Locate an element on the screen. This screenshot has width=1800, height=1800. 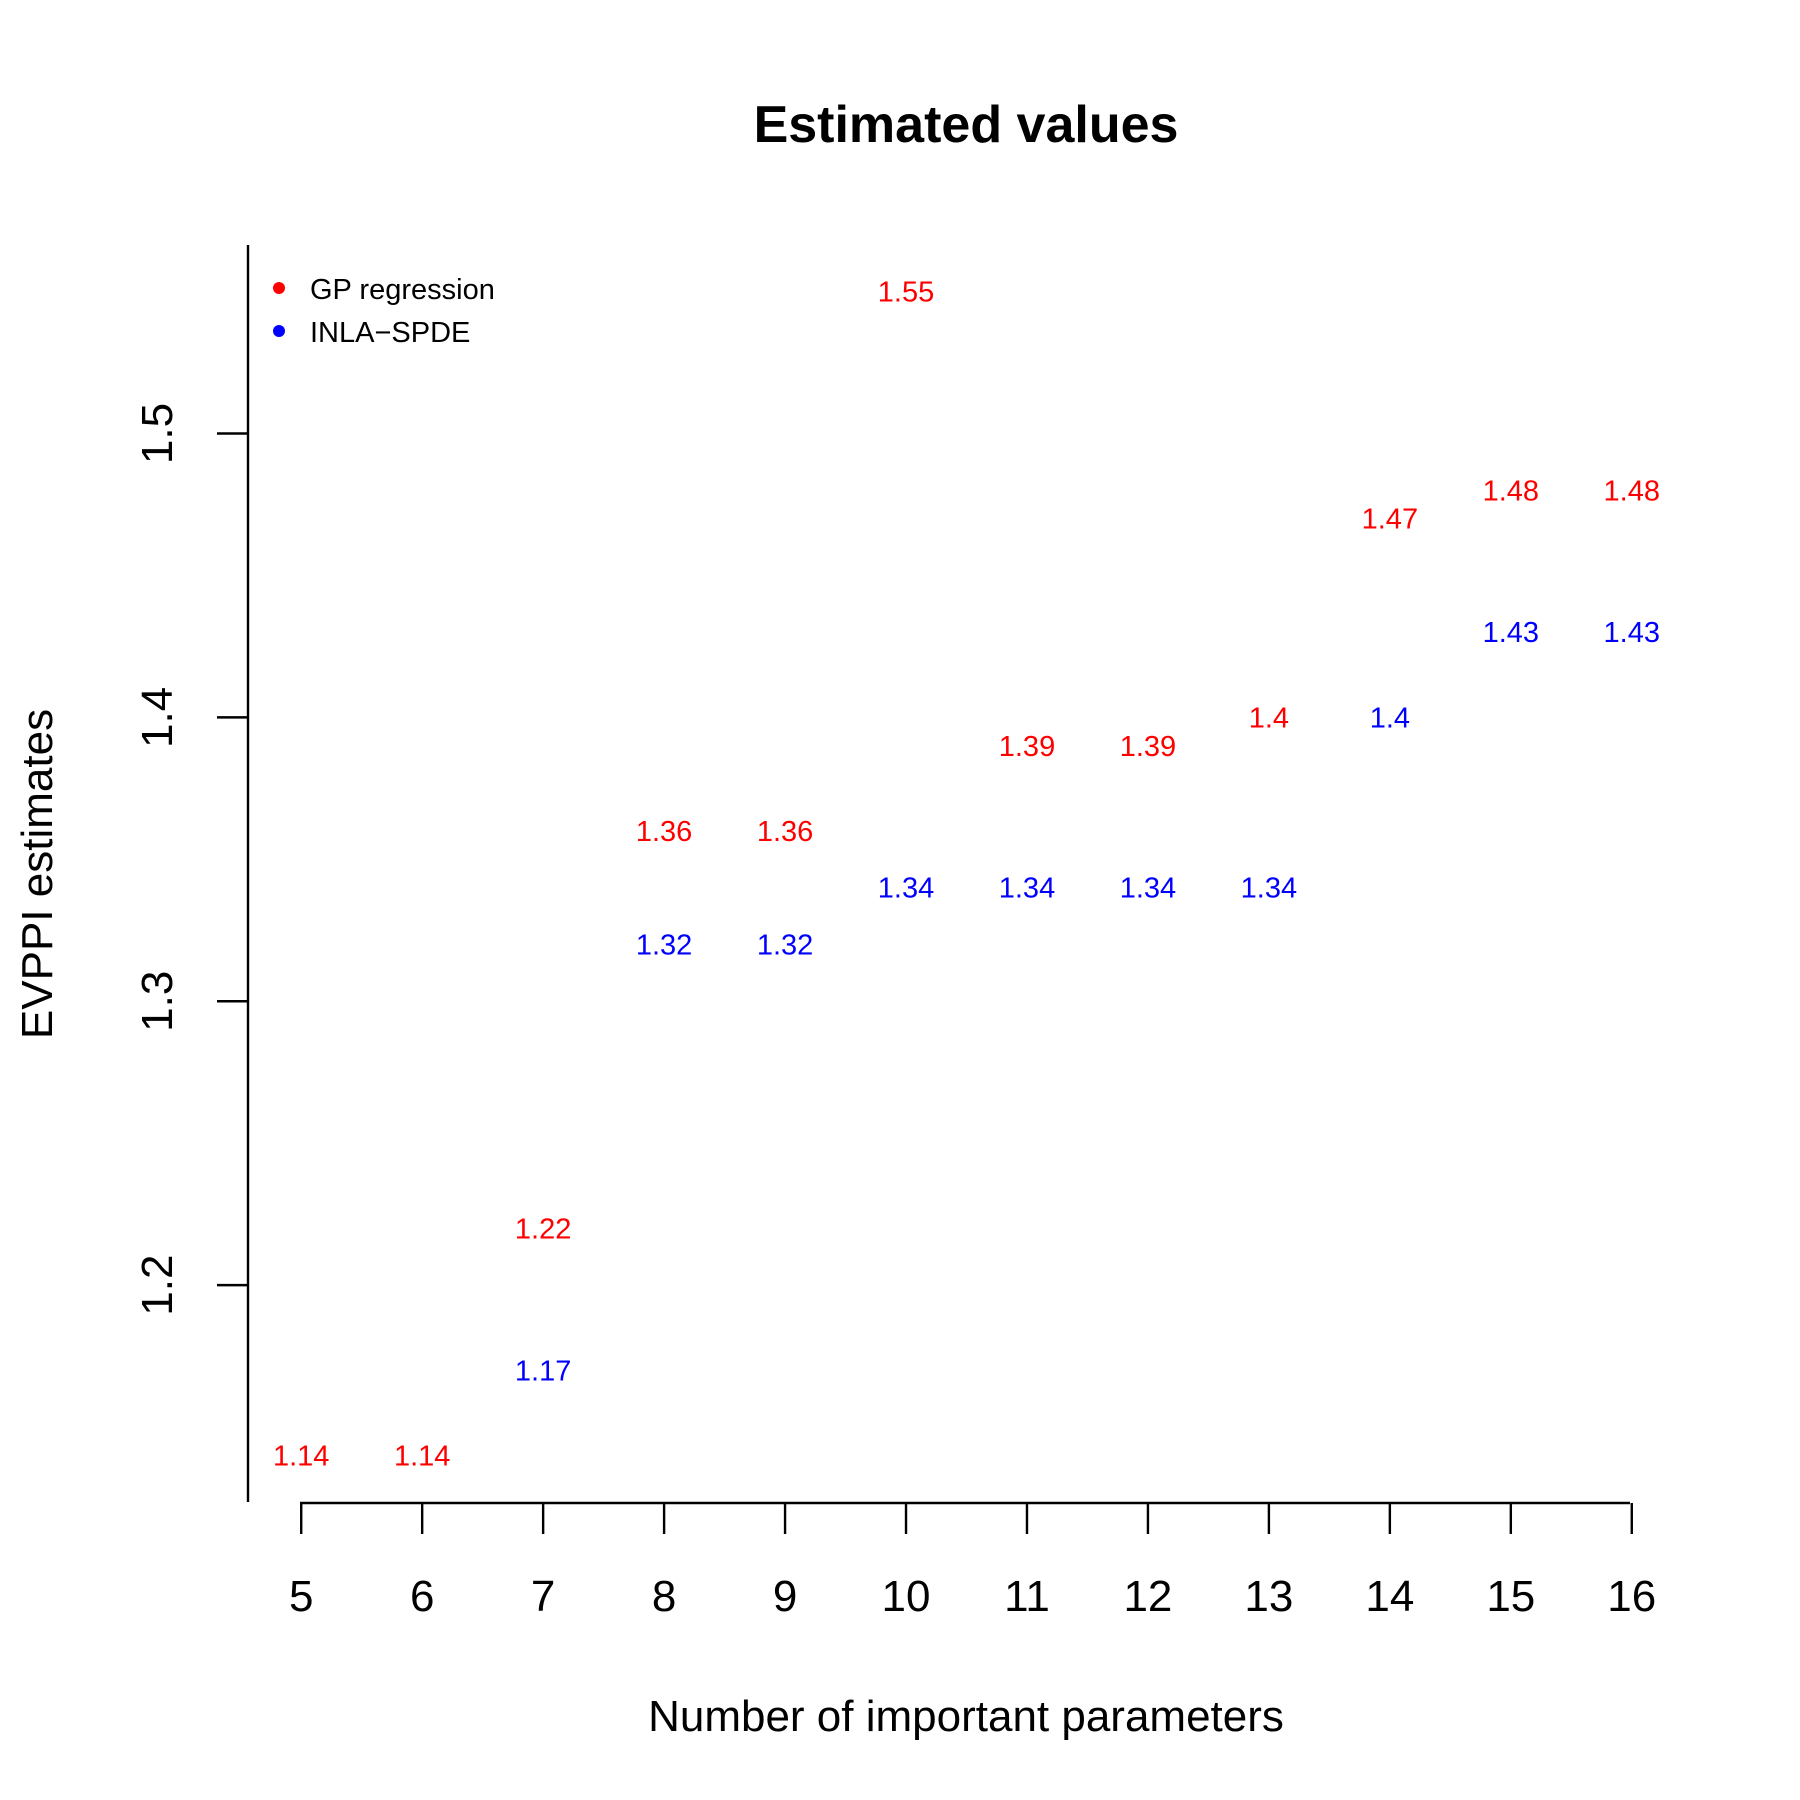
x-axis-title: Number of important parameters is located at coordinates (966, 1716).